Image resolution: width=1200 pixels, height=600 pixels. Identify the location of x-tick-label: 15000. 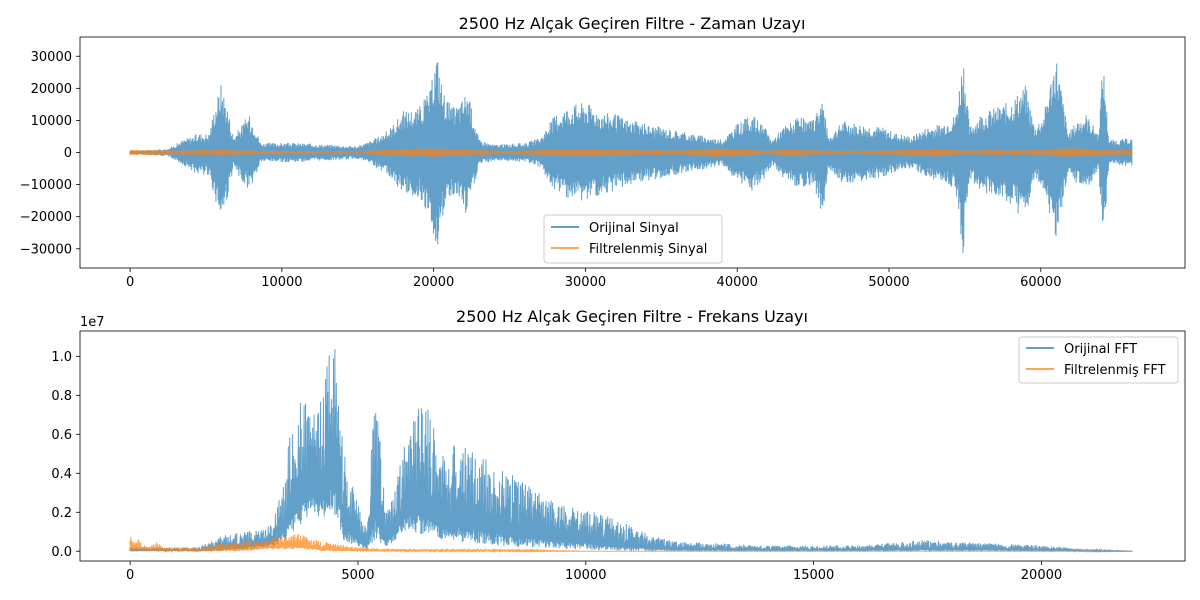
(813, 575).